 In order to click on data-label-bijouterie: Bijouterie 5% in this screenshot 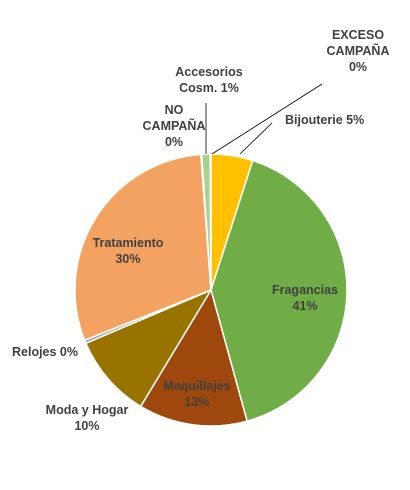, I will do `click(324, 120)`.